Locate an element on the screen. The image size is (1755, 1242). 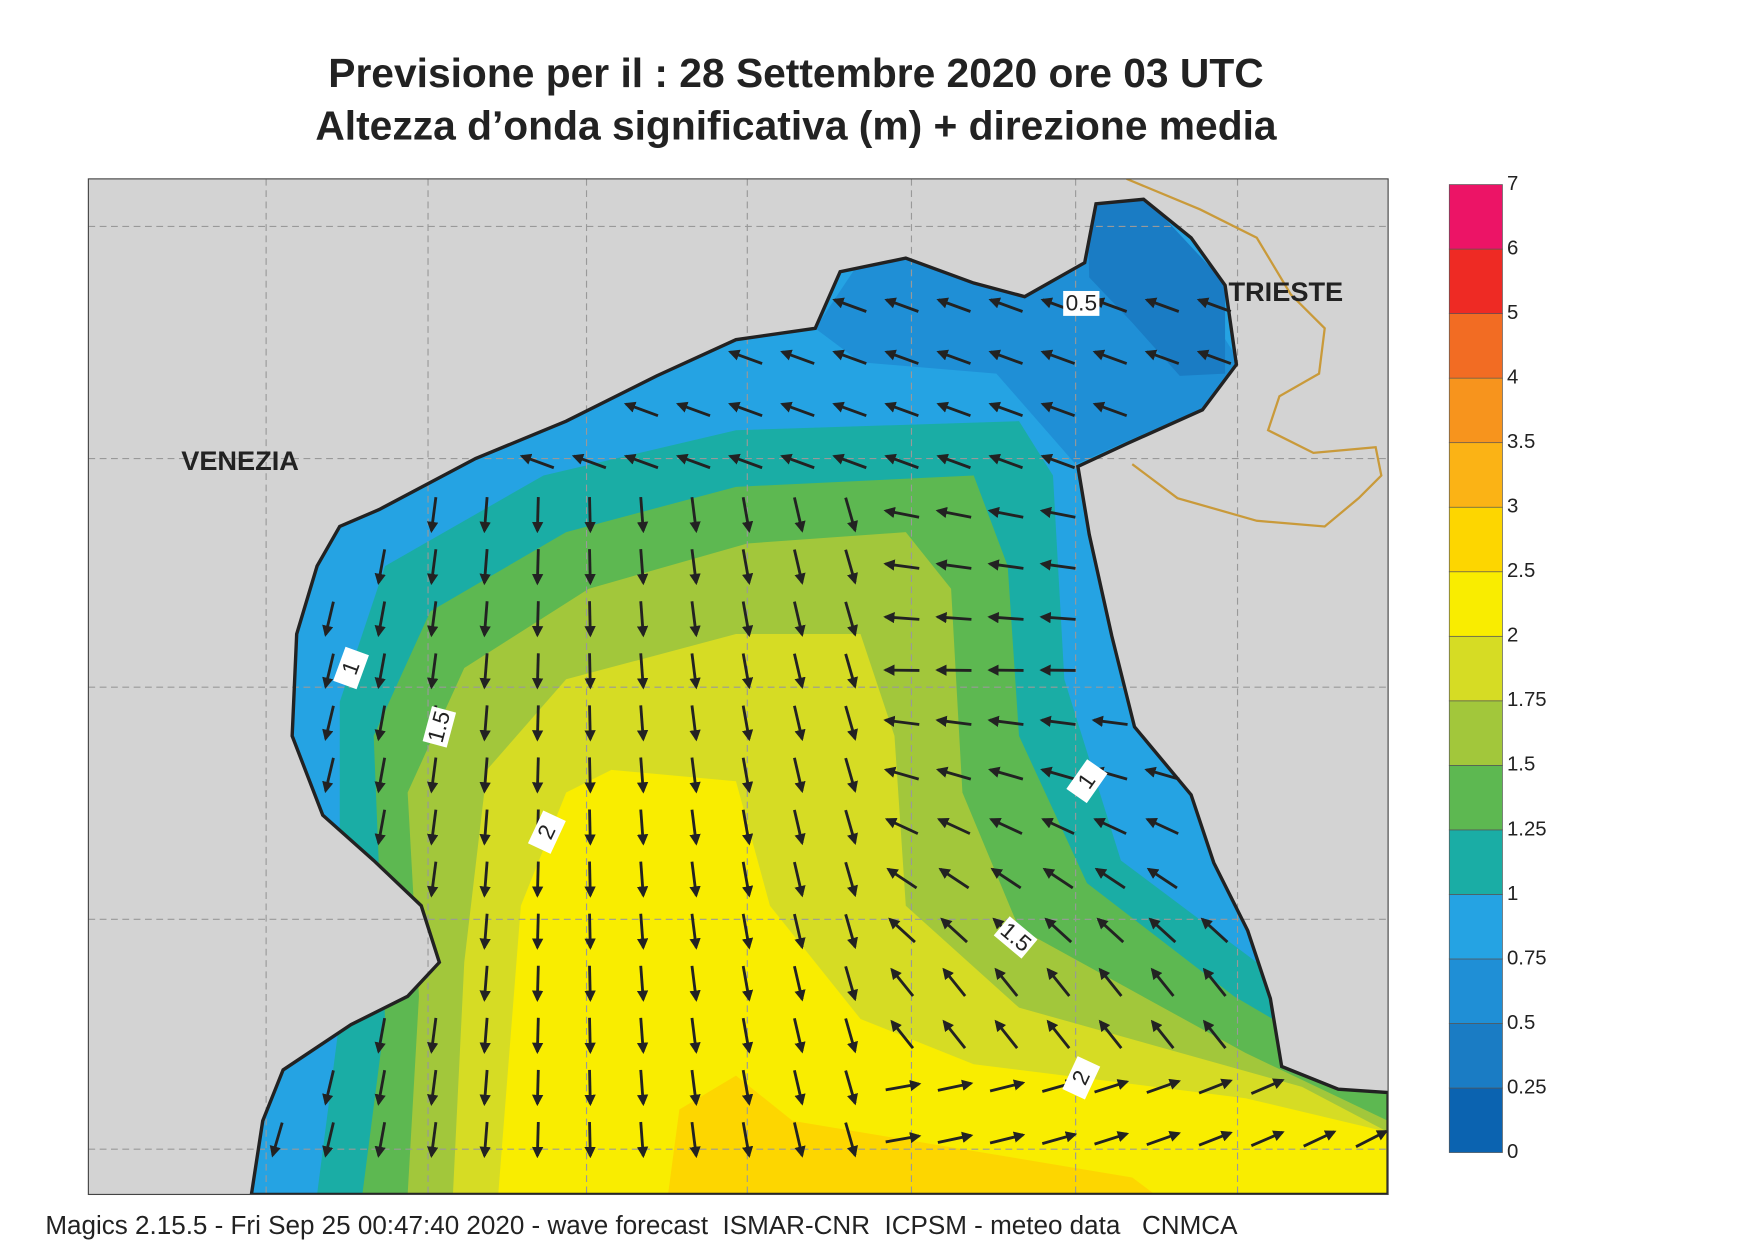
colorbar-label: 1 is located at coordinates (1512, 894).